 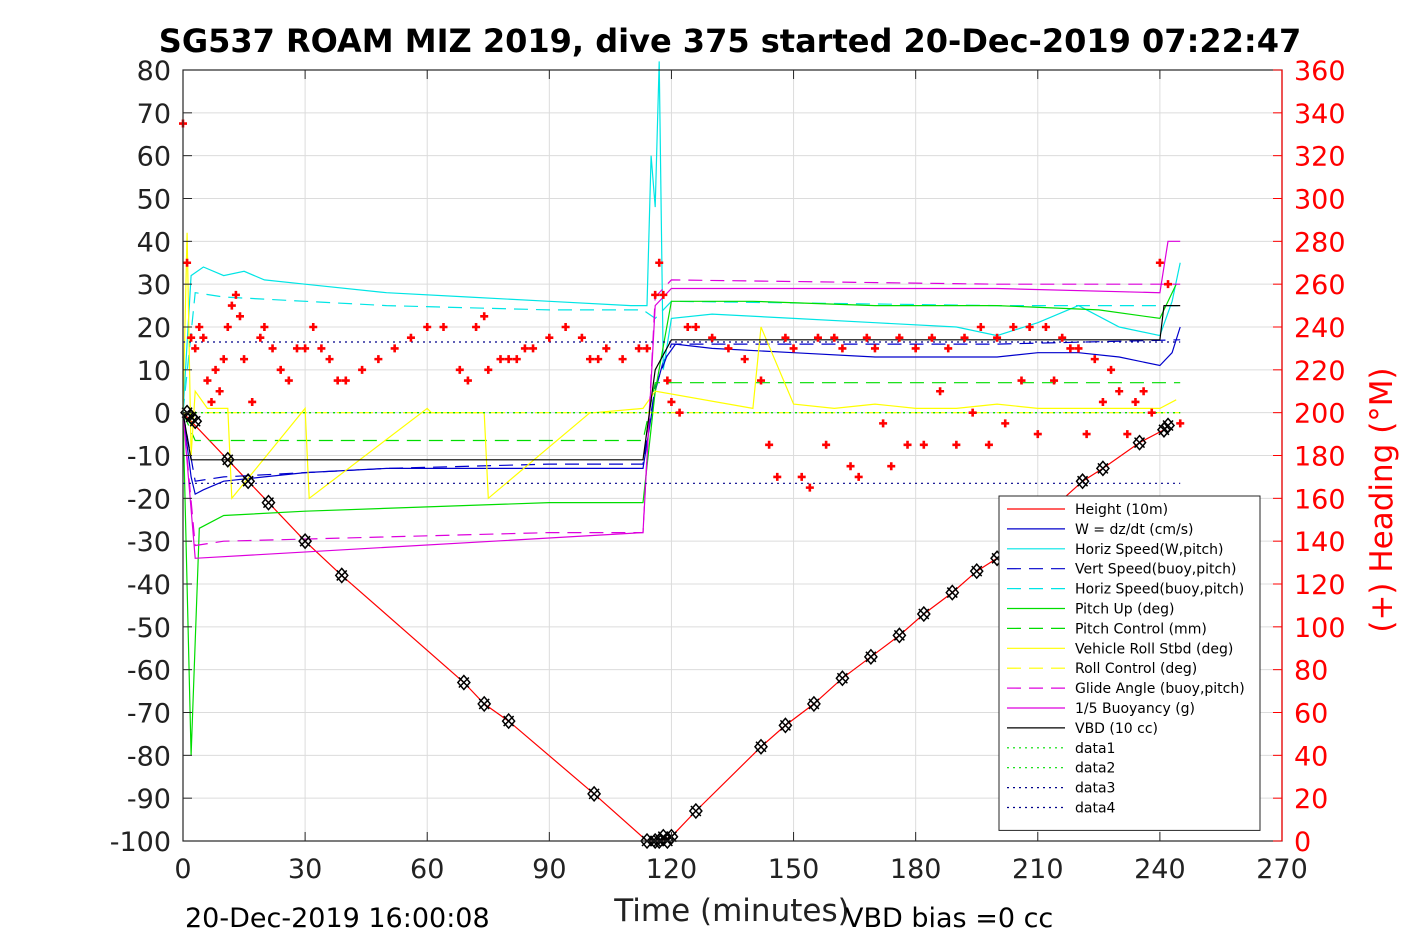 What do you see at coordinates (1134, 530) in the screenshot?
I see `legend-item-label: W = dz/dt (cm/s)` at bounding box center [1134, 530].